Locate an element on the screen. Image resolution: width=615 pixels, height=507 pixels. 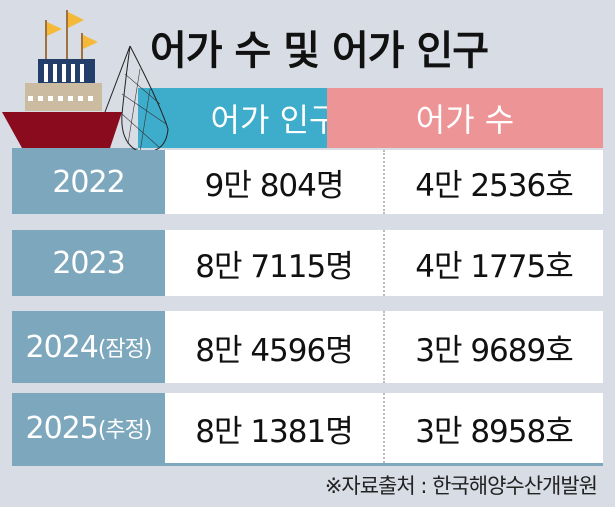
source-note: ※자료출처 : 한국해양수산개발원 is located at coordinates (461, 486).